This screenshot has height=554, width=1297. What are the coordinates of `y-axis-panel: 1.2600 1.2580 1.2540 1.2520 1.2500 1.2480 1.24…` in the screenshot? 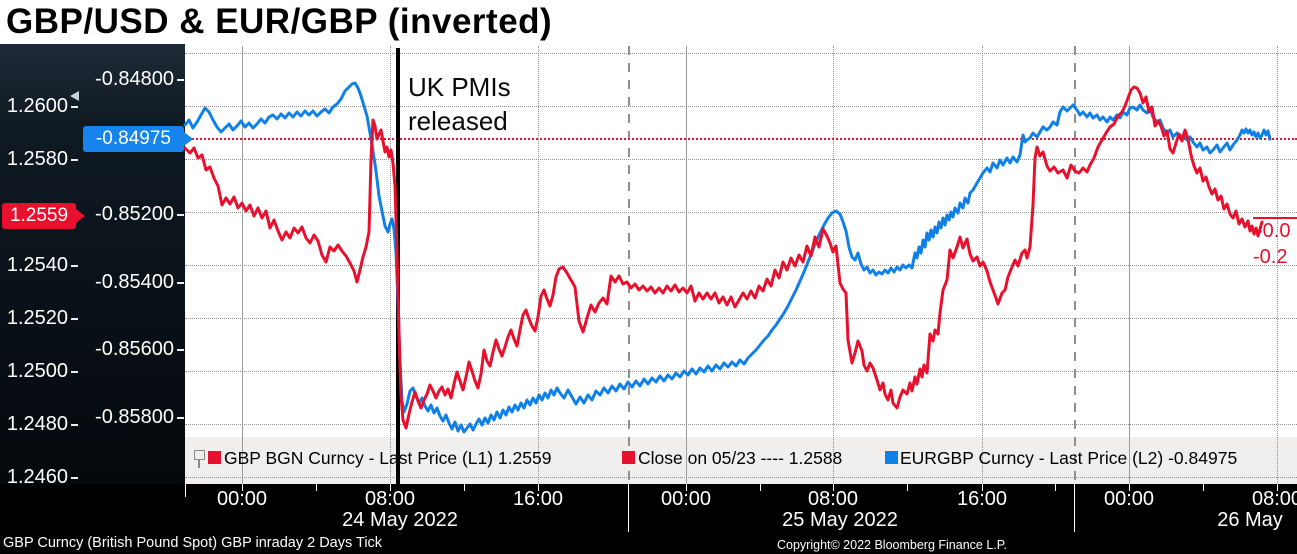 It's located at (92, 266).